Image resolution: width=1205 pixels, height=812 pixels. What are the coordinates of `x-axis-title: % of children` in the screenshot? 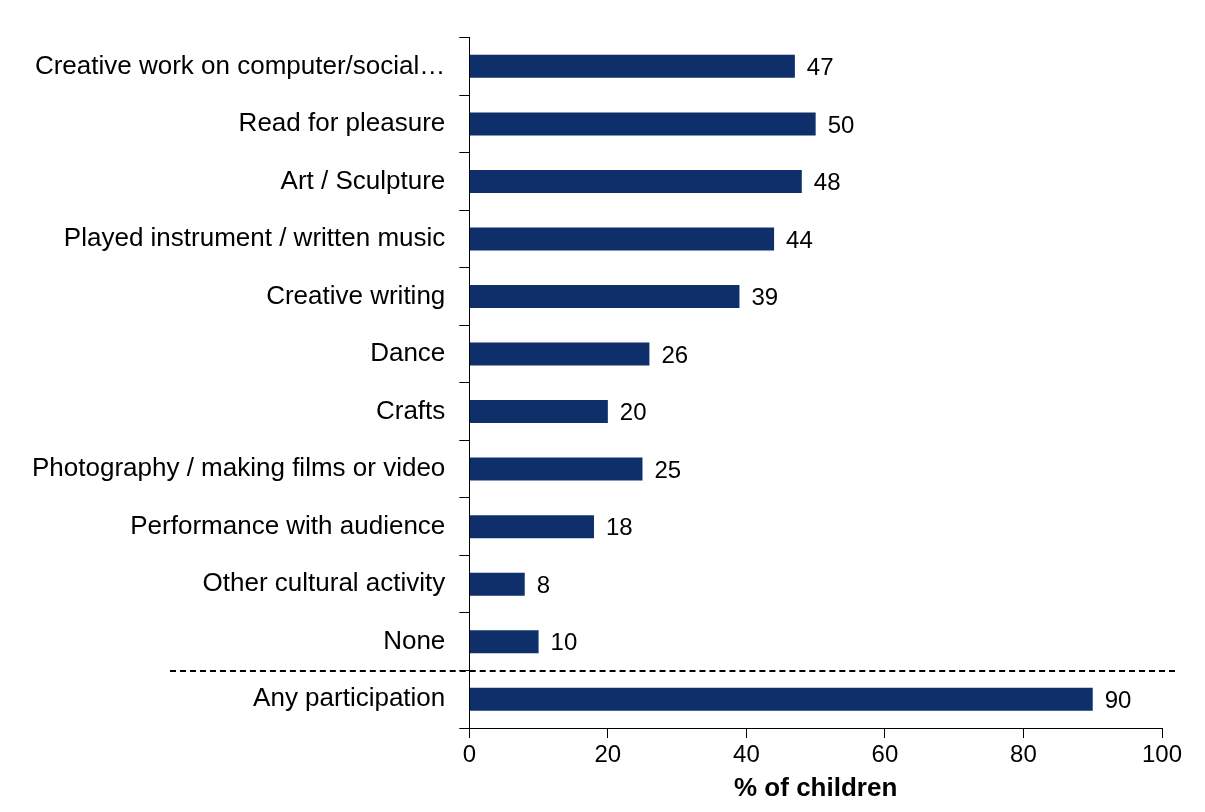 It's located at (816, 786).